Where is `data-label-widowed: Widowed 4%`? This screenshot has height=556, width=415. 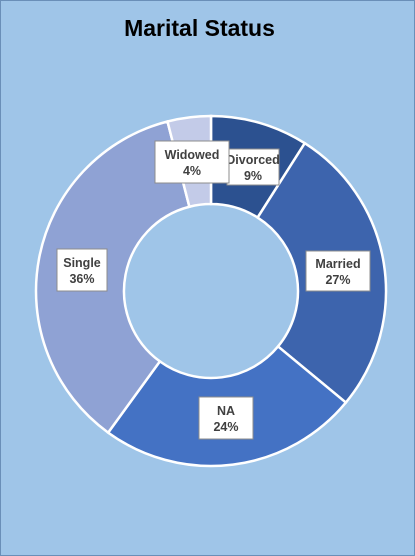 data-label-widowed: Widowed 4% is located at coordinates (192, 162).